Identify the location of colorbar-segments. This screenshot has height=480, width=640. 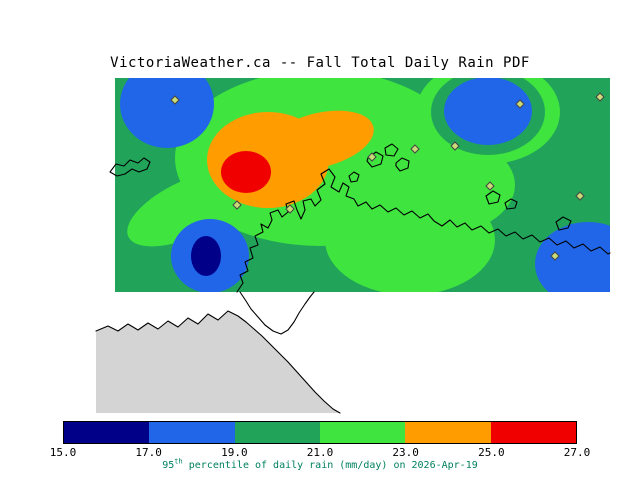
(320, 432).